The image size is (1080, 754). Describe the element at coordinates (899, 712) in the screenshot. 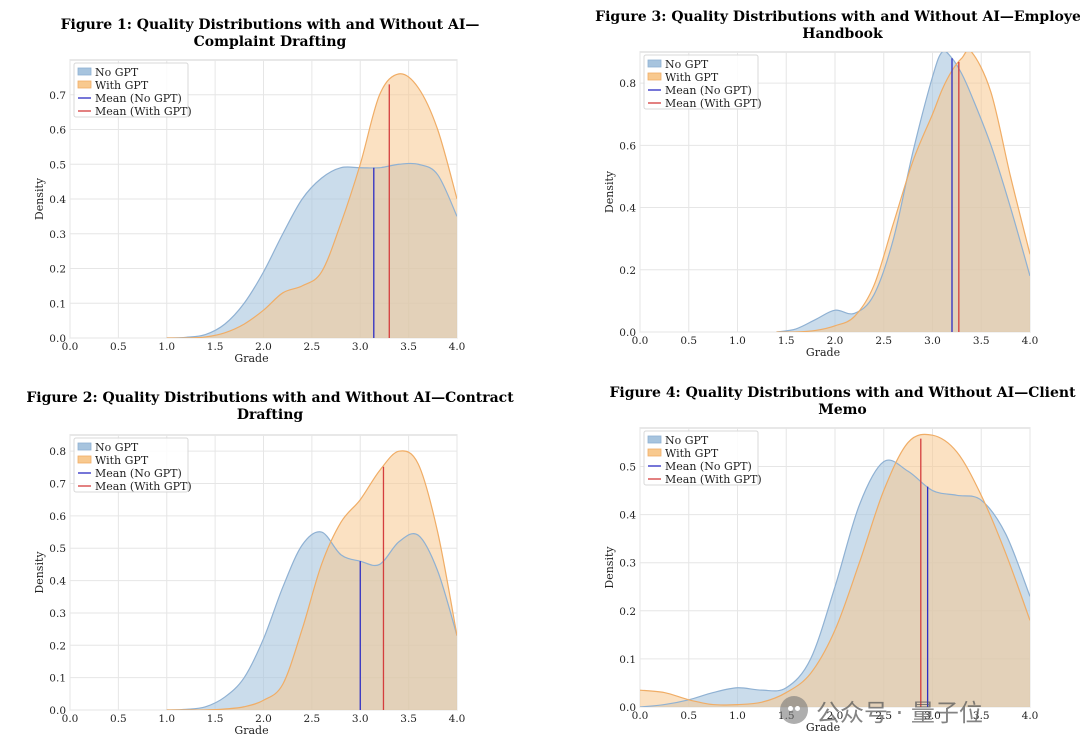

I see `watermark-text: 公众号 · 量子位` at that location.